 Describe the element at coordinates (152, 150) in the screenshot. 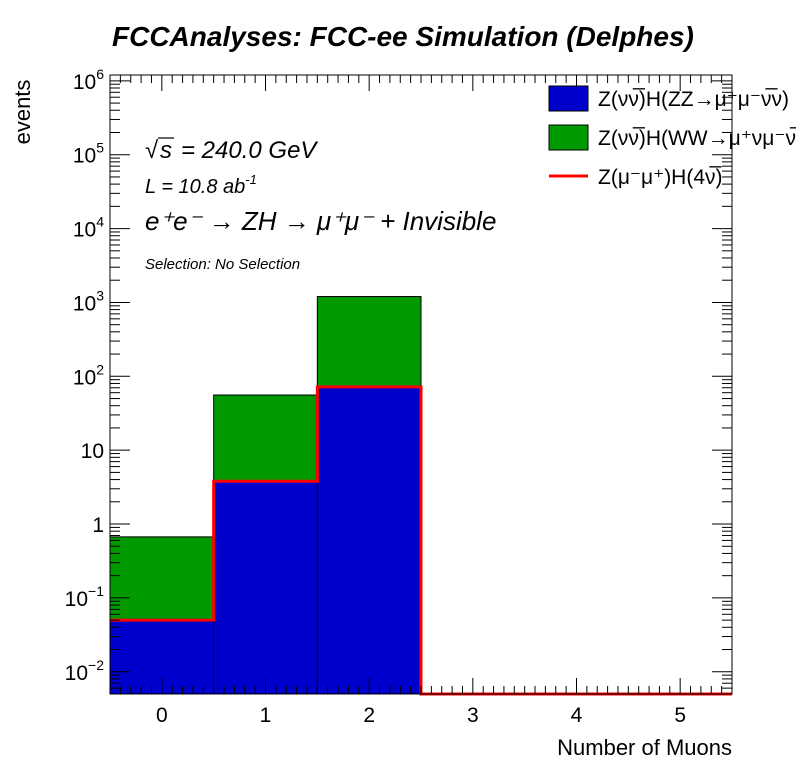

I see `sqrt-symbol: √` at that location.